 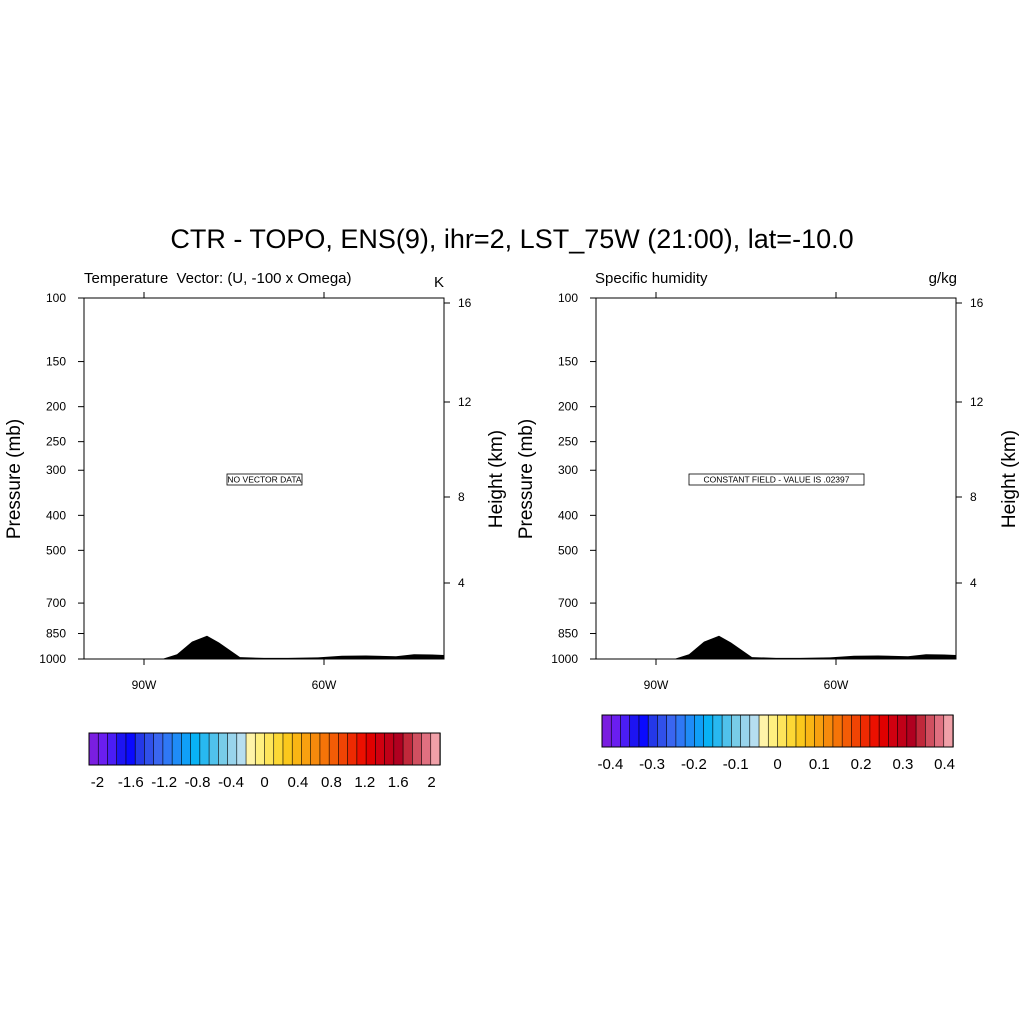 What do you see at coordinates (431, 782) in the screenshot?
I see `colorbar-label: 2` at bounding box center [431, 782].